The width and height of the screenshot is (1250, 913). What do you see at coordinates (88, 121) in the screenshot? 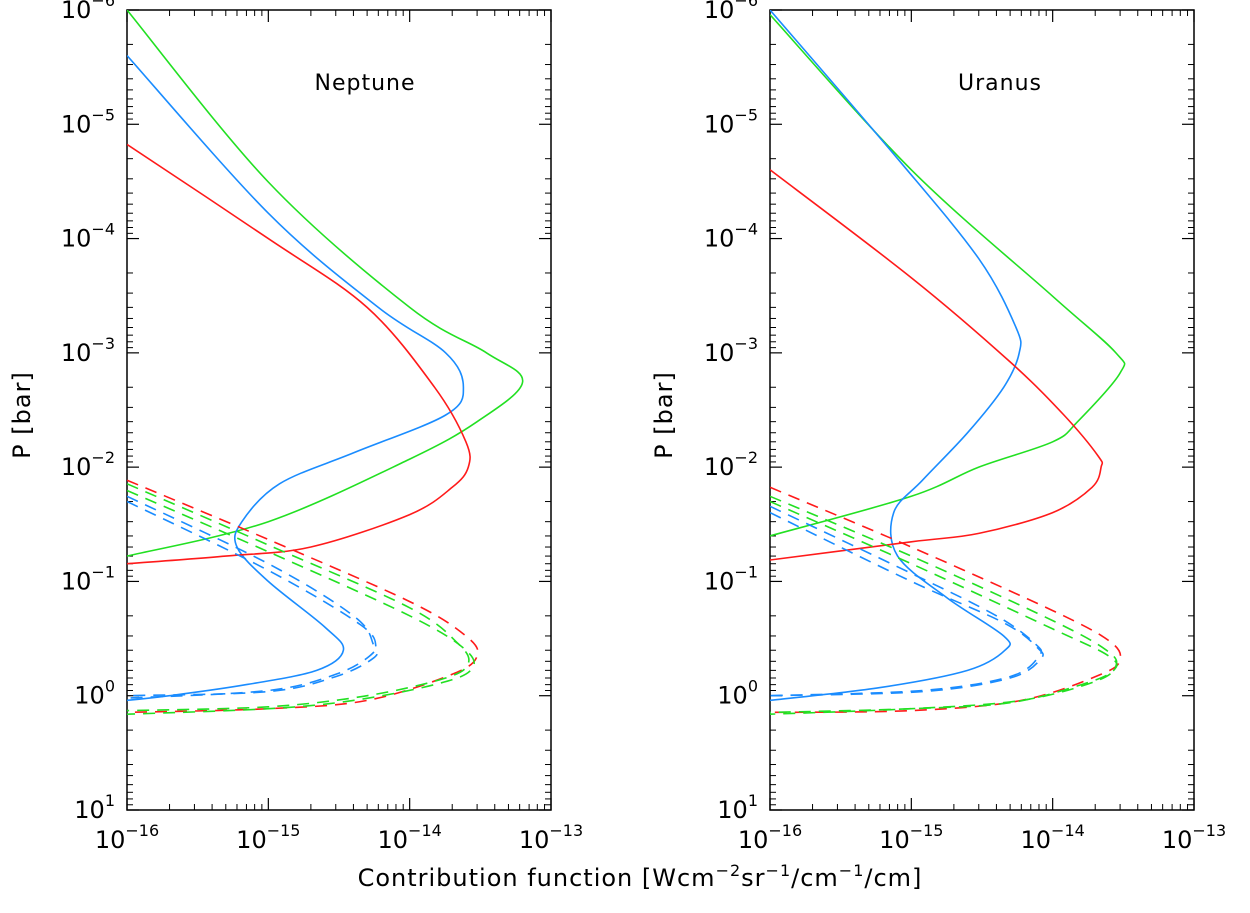
I see `neptune-y-tick-label: 10⁻⁵` at bounding box center [88, 121].